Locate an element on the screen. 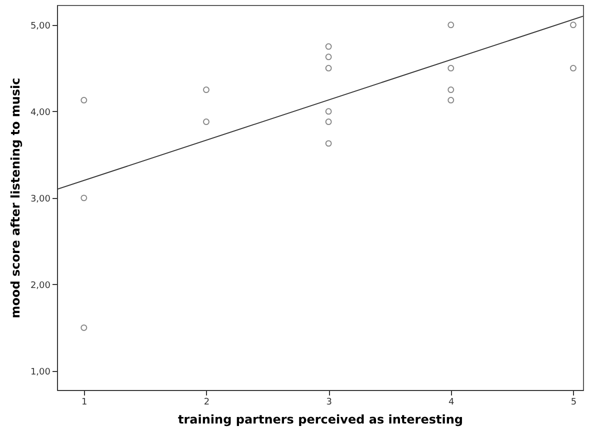  y-tick-label: 3,00 is located at coordinates (40, 199).